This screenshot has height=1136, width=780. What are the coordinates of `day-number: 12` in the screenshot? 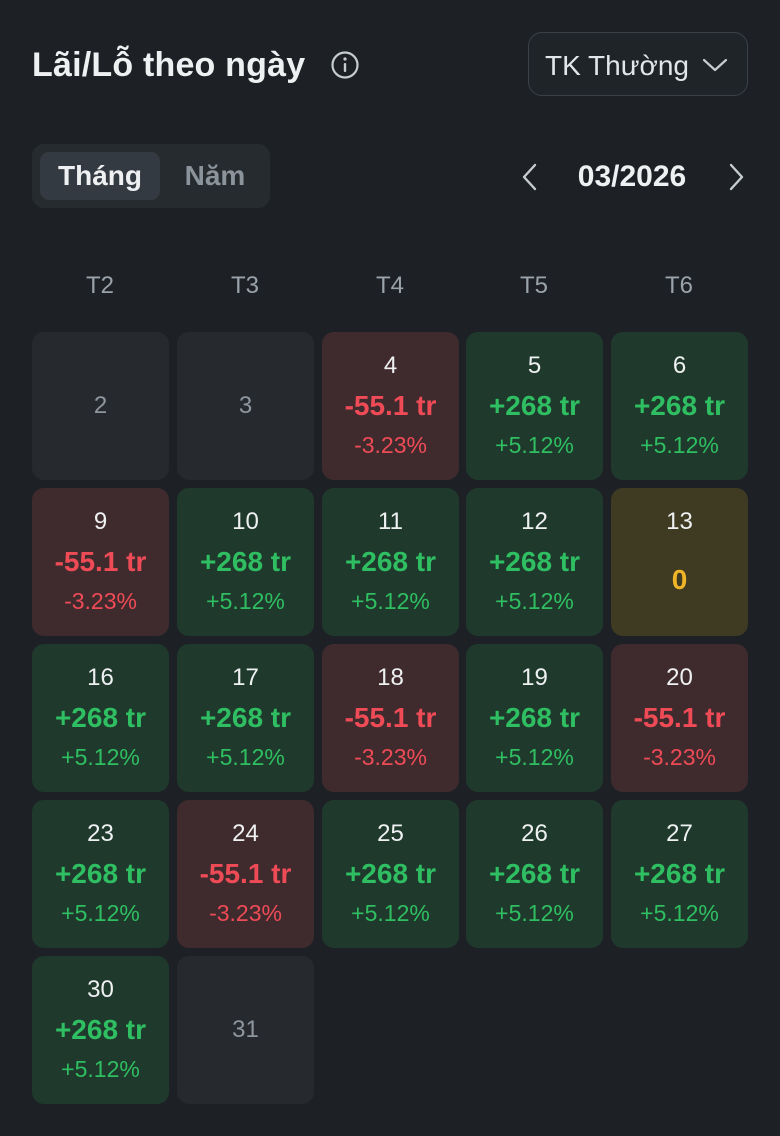 It's located at (534, 521).